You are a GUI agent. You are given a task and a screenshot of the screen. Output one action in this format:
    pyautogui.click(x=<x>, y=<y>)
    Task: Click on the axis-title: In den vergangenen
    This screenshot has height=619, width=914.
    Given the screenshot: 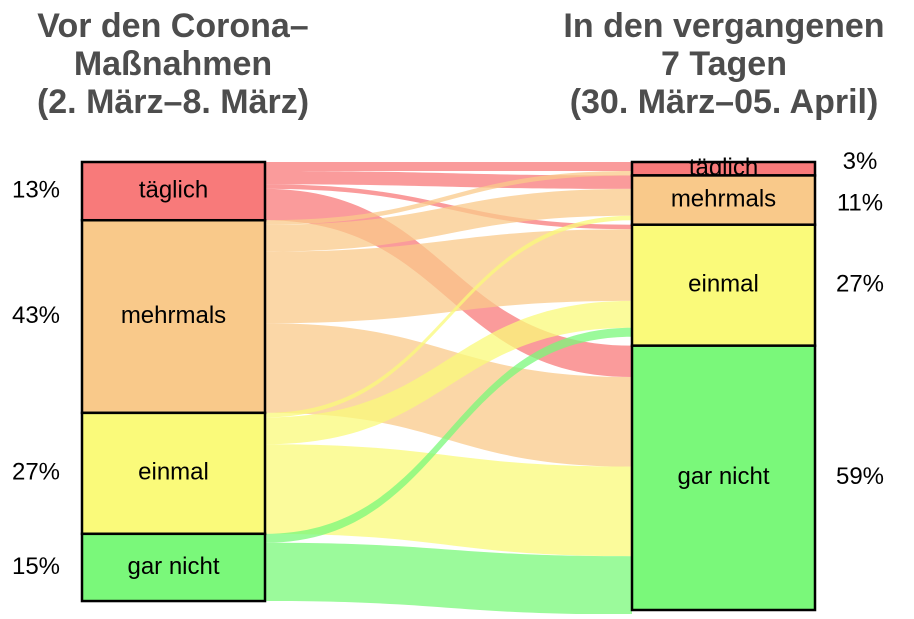 What is the action you would take?
    pyautogui.click(x=723, y=26)
    